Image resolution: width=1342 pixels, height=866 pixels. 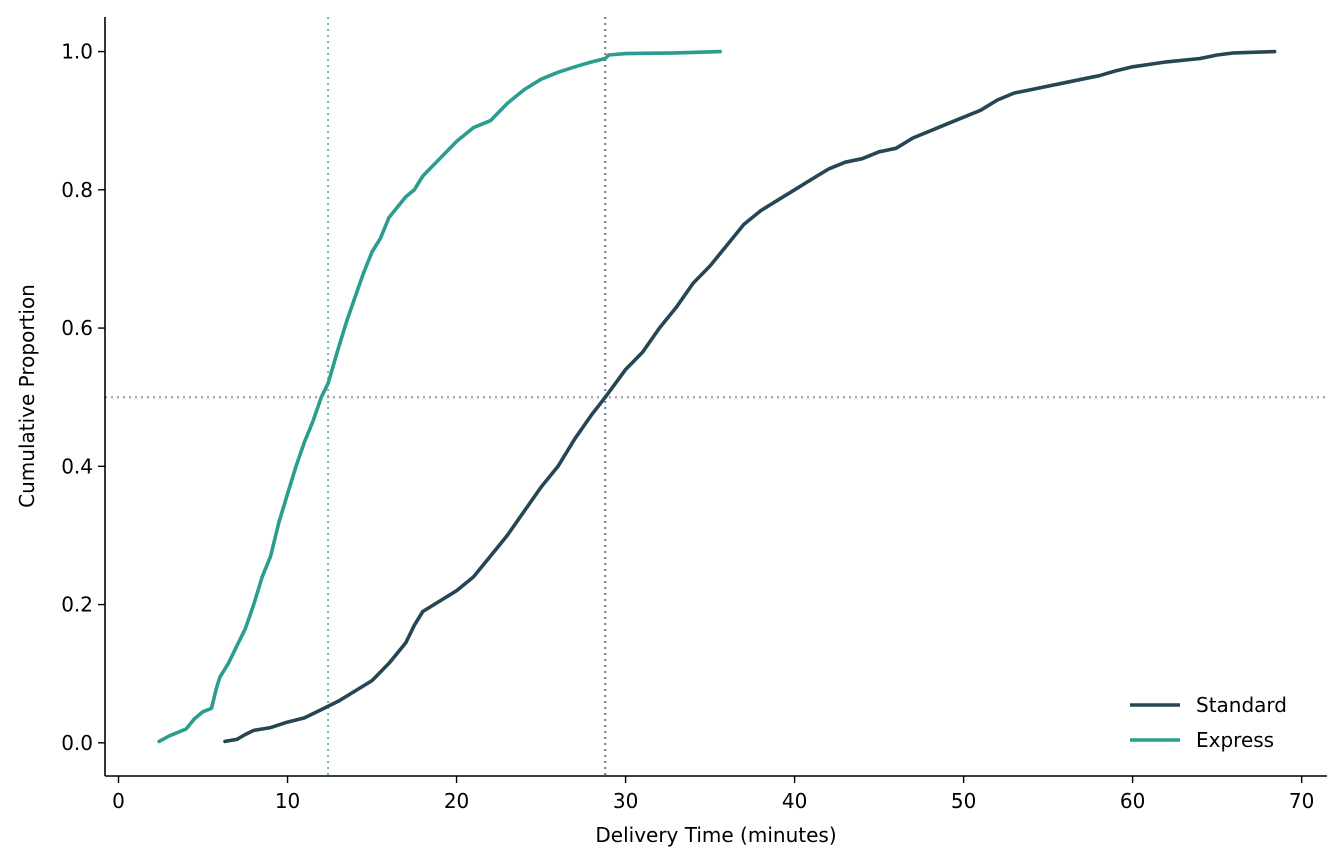 What do you see at coordinates (625, 801) in the screenshot?
I see `x-tick-label: 30` at bounding box center [625, 801].